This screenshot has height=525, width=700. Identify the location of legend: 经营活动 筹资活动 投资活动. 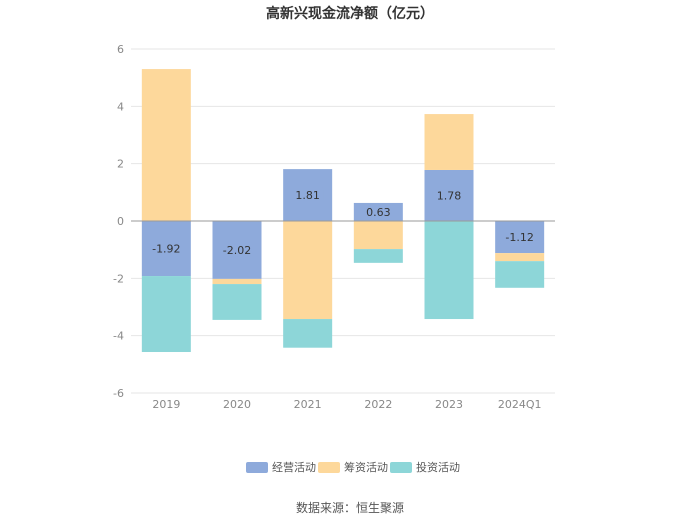
(353, 467).